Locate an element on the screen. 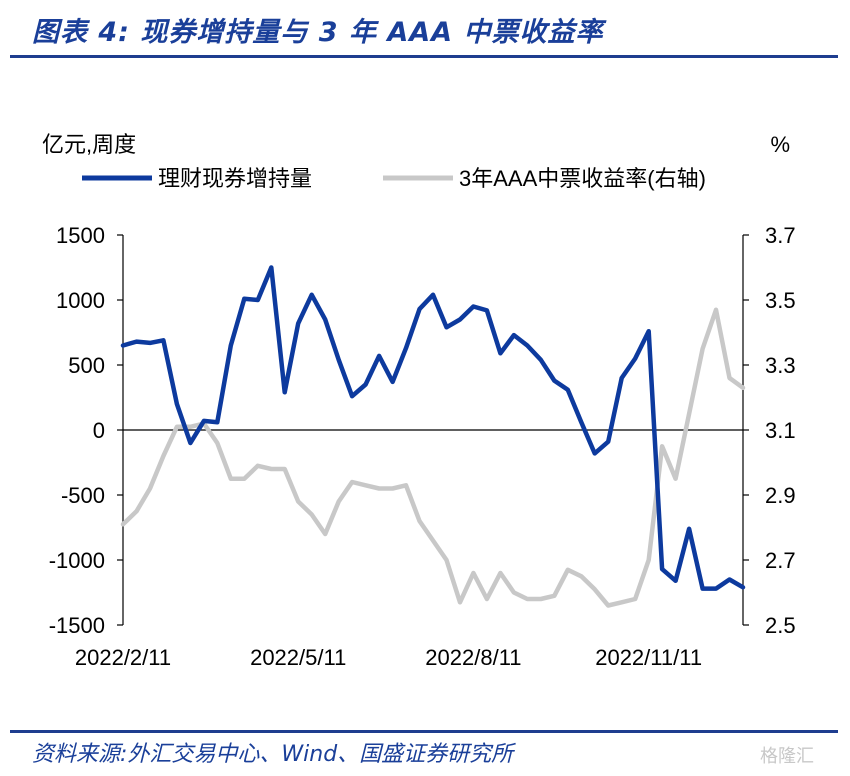 Image resolution: width=850 pixels, height=776 pixels. source-rule is located at coordinates (424, 731).